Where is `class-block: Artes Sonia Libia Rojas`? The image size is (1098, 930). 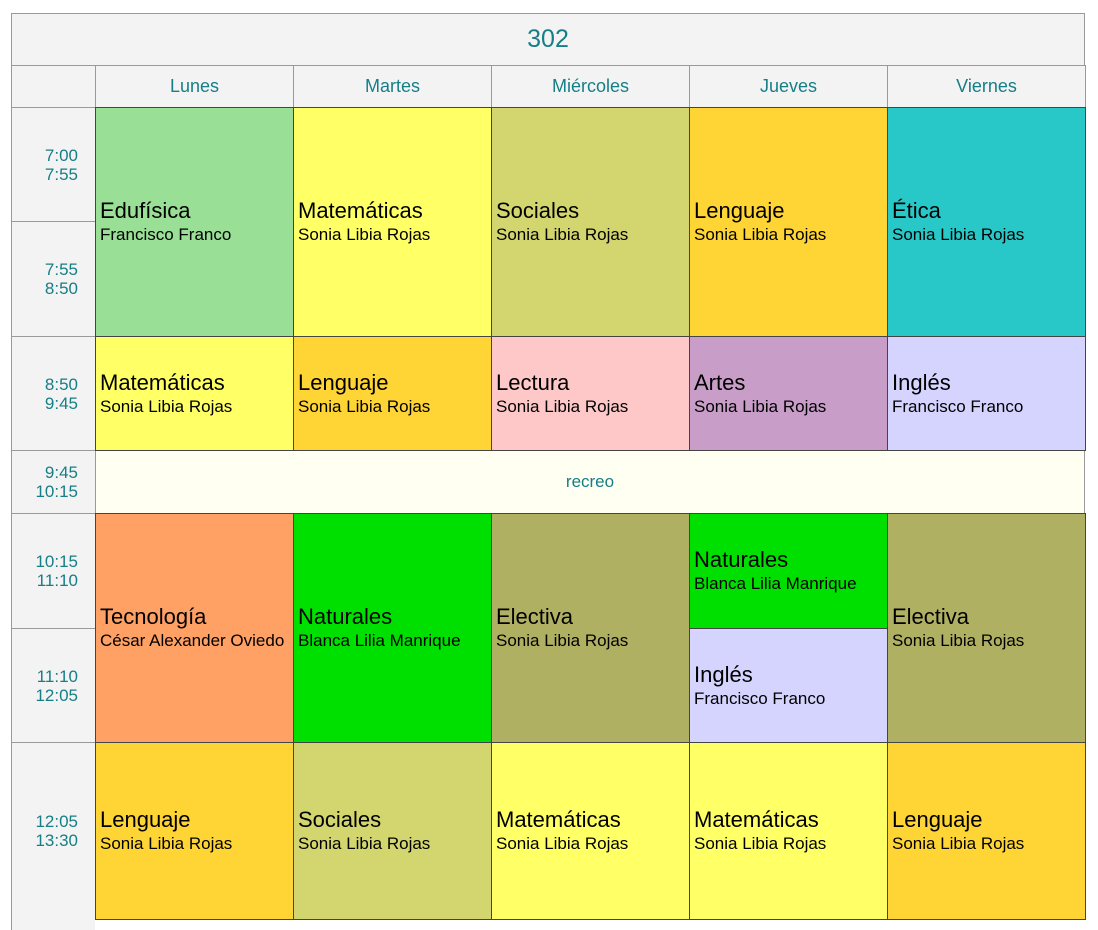
class-block: Artes Sonia Libia Rojas is located at coordinates (788, 393).